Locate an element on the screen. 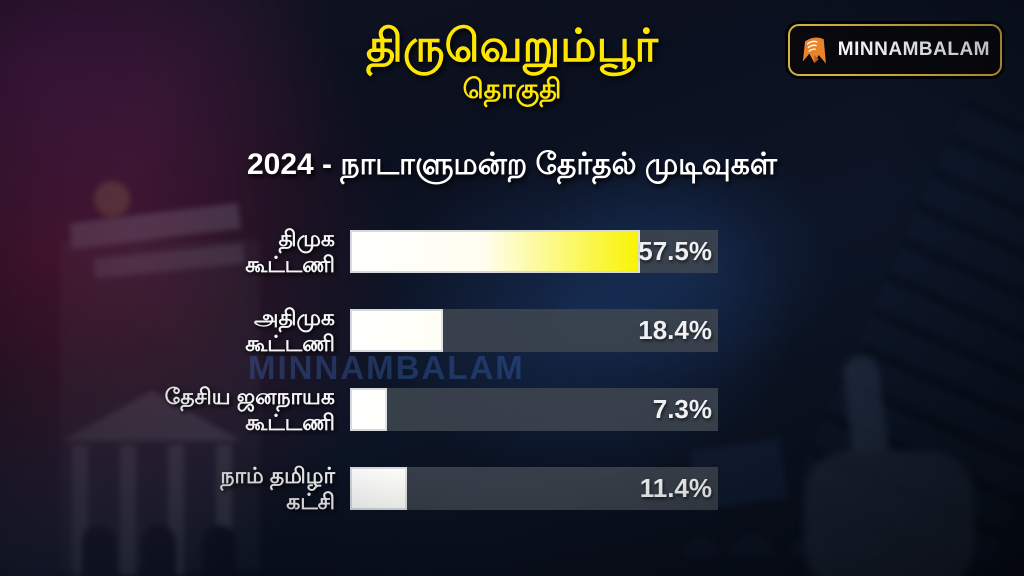 This screenshot has height=576, width=1024. bar-row: அதிமுக கூட்டணி 18.4% is located at coordinates (366, 330).